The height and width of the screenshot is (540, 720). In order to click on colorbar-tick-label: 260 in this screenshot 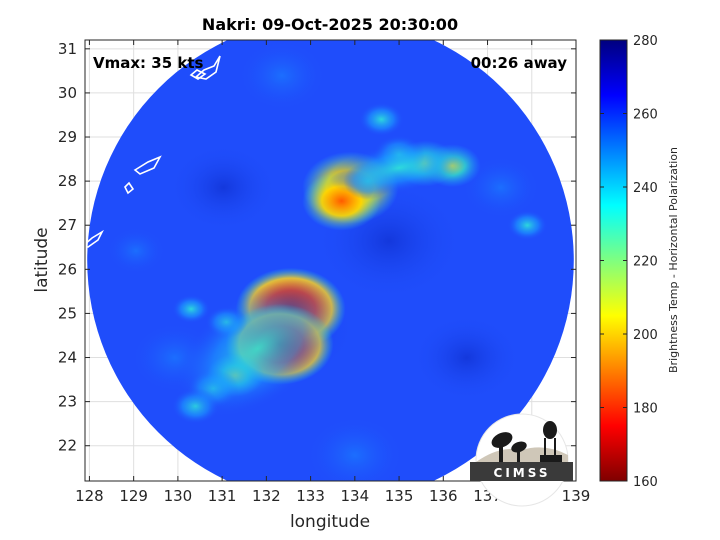, I will do `click(645, 115)`.